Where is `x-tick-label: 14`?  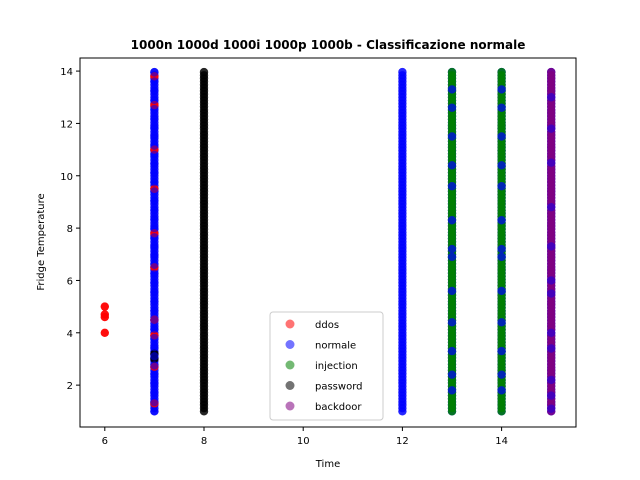
x-tick-label: 14 is located at coordinates (501, 441).